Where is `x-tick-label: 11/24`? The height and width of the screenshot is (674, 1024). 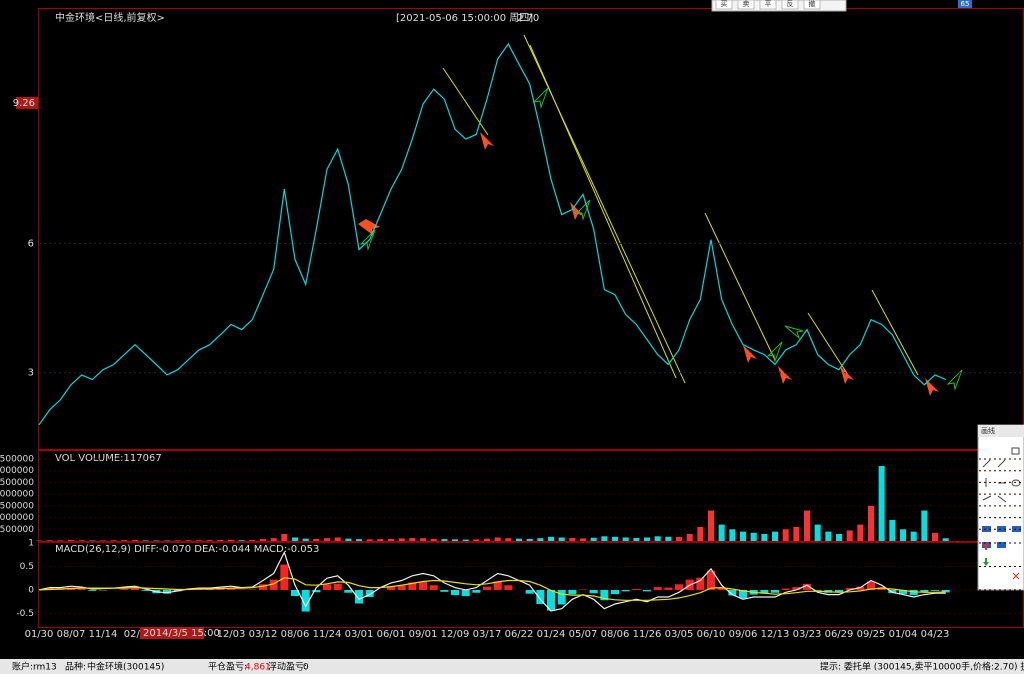
x-tick-label: 11/24 is located at coordinates (327, 634).